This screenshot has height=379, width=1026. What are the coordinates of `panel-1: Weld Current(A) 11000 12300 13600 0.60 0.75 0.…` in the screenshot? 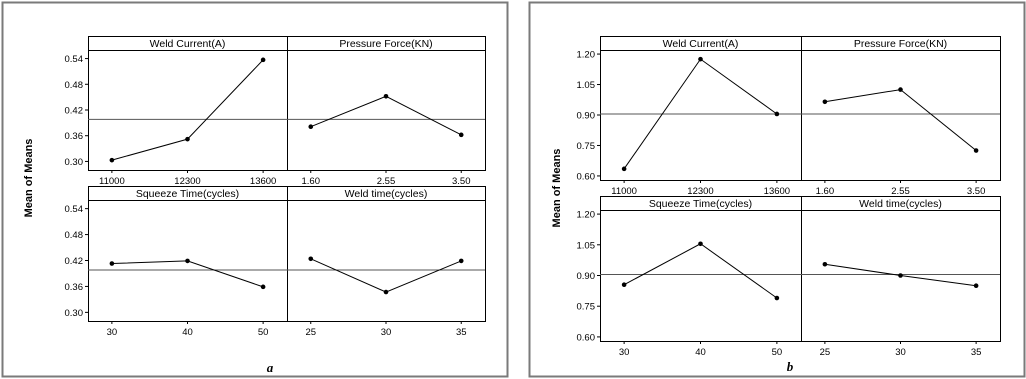 It's located at (689, 116).